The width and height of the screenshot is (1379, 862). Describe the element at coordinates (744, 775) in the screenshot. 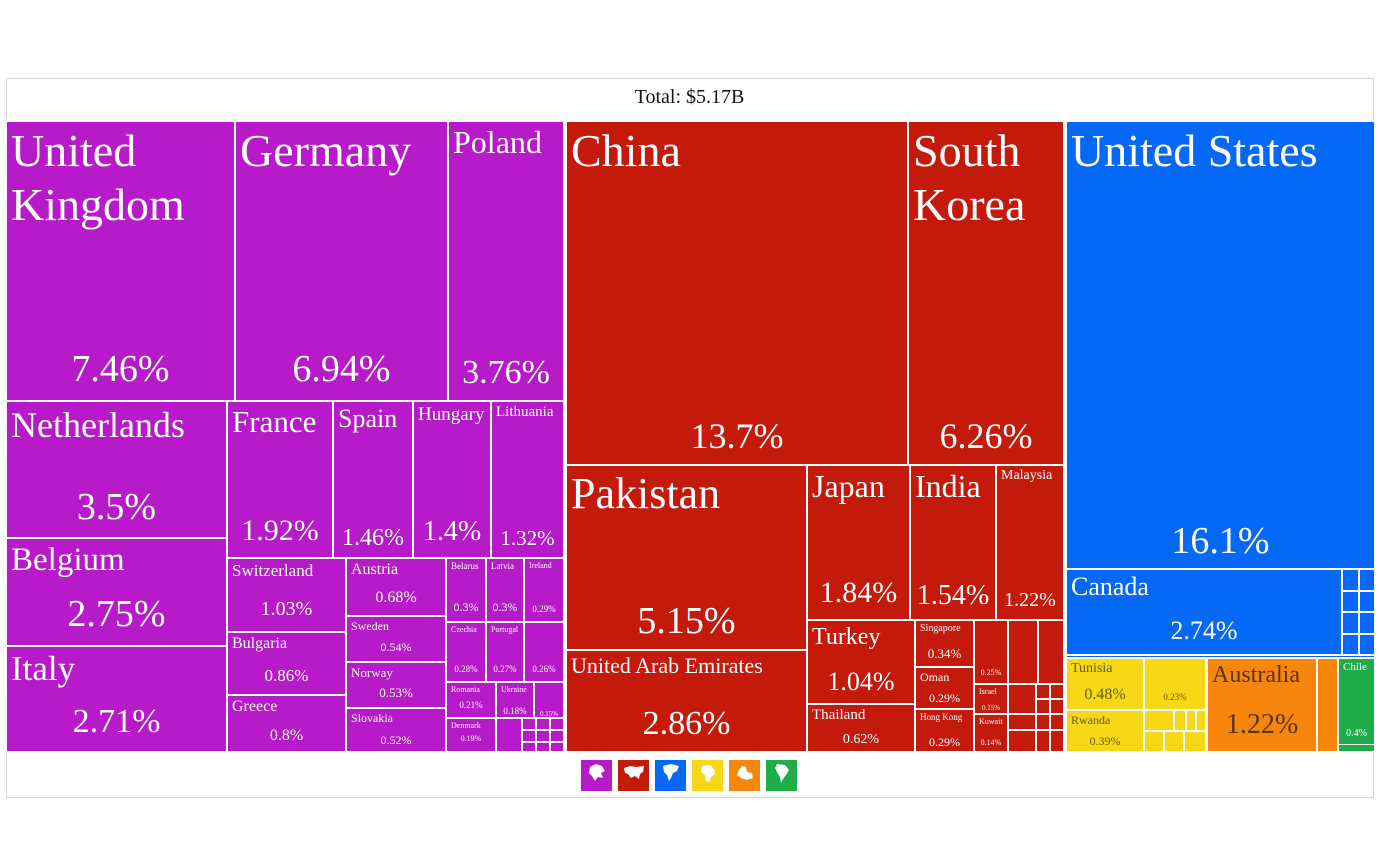

I see `legend-button-oceania` at that location.